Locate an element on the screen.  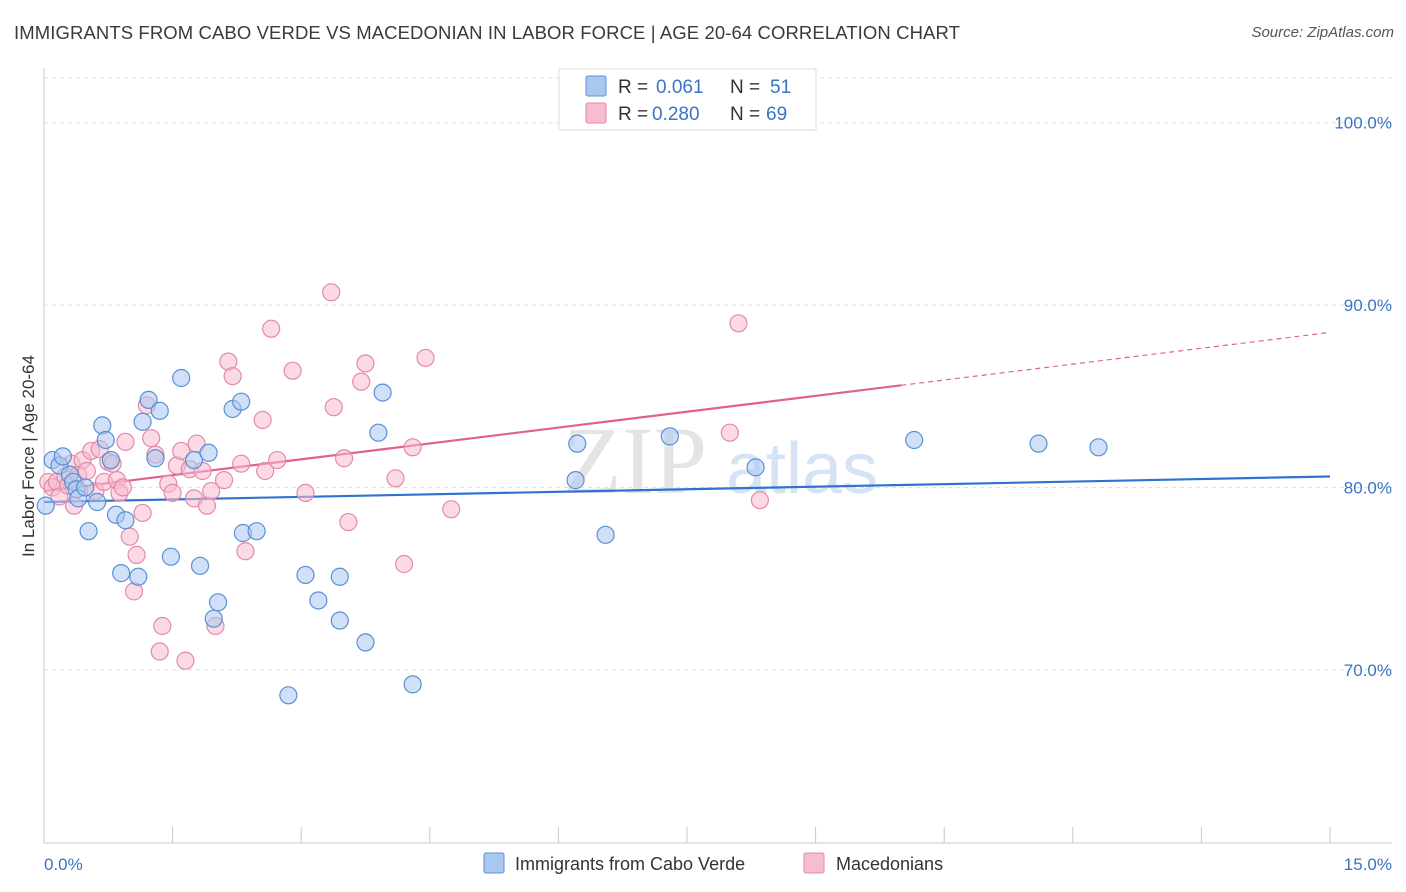
series-legend: Immigrants from Cabo Verde Macedonians is located at coordinates (713, 863).